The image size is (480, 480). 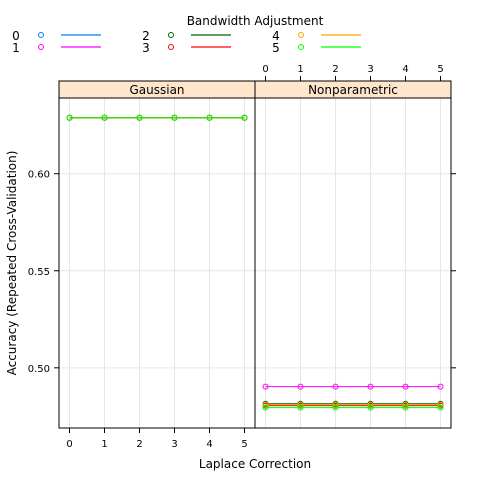 I want to click on x-tick-label-top-3: 3, so click(x=370, y=69).